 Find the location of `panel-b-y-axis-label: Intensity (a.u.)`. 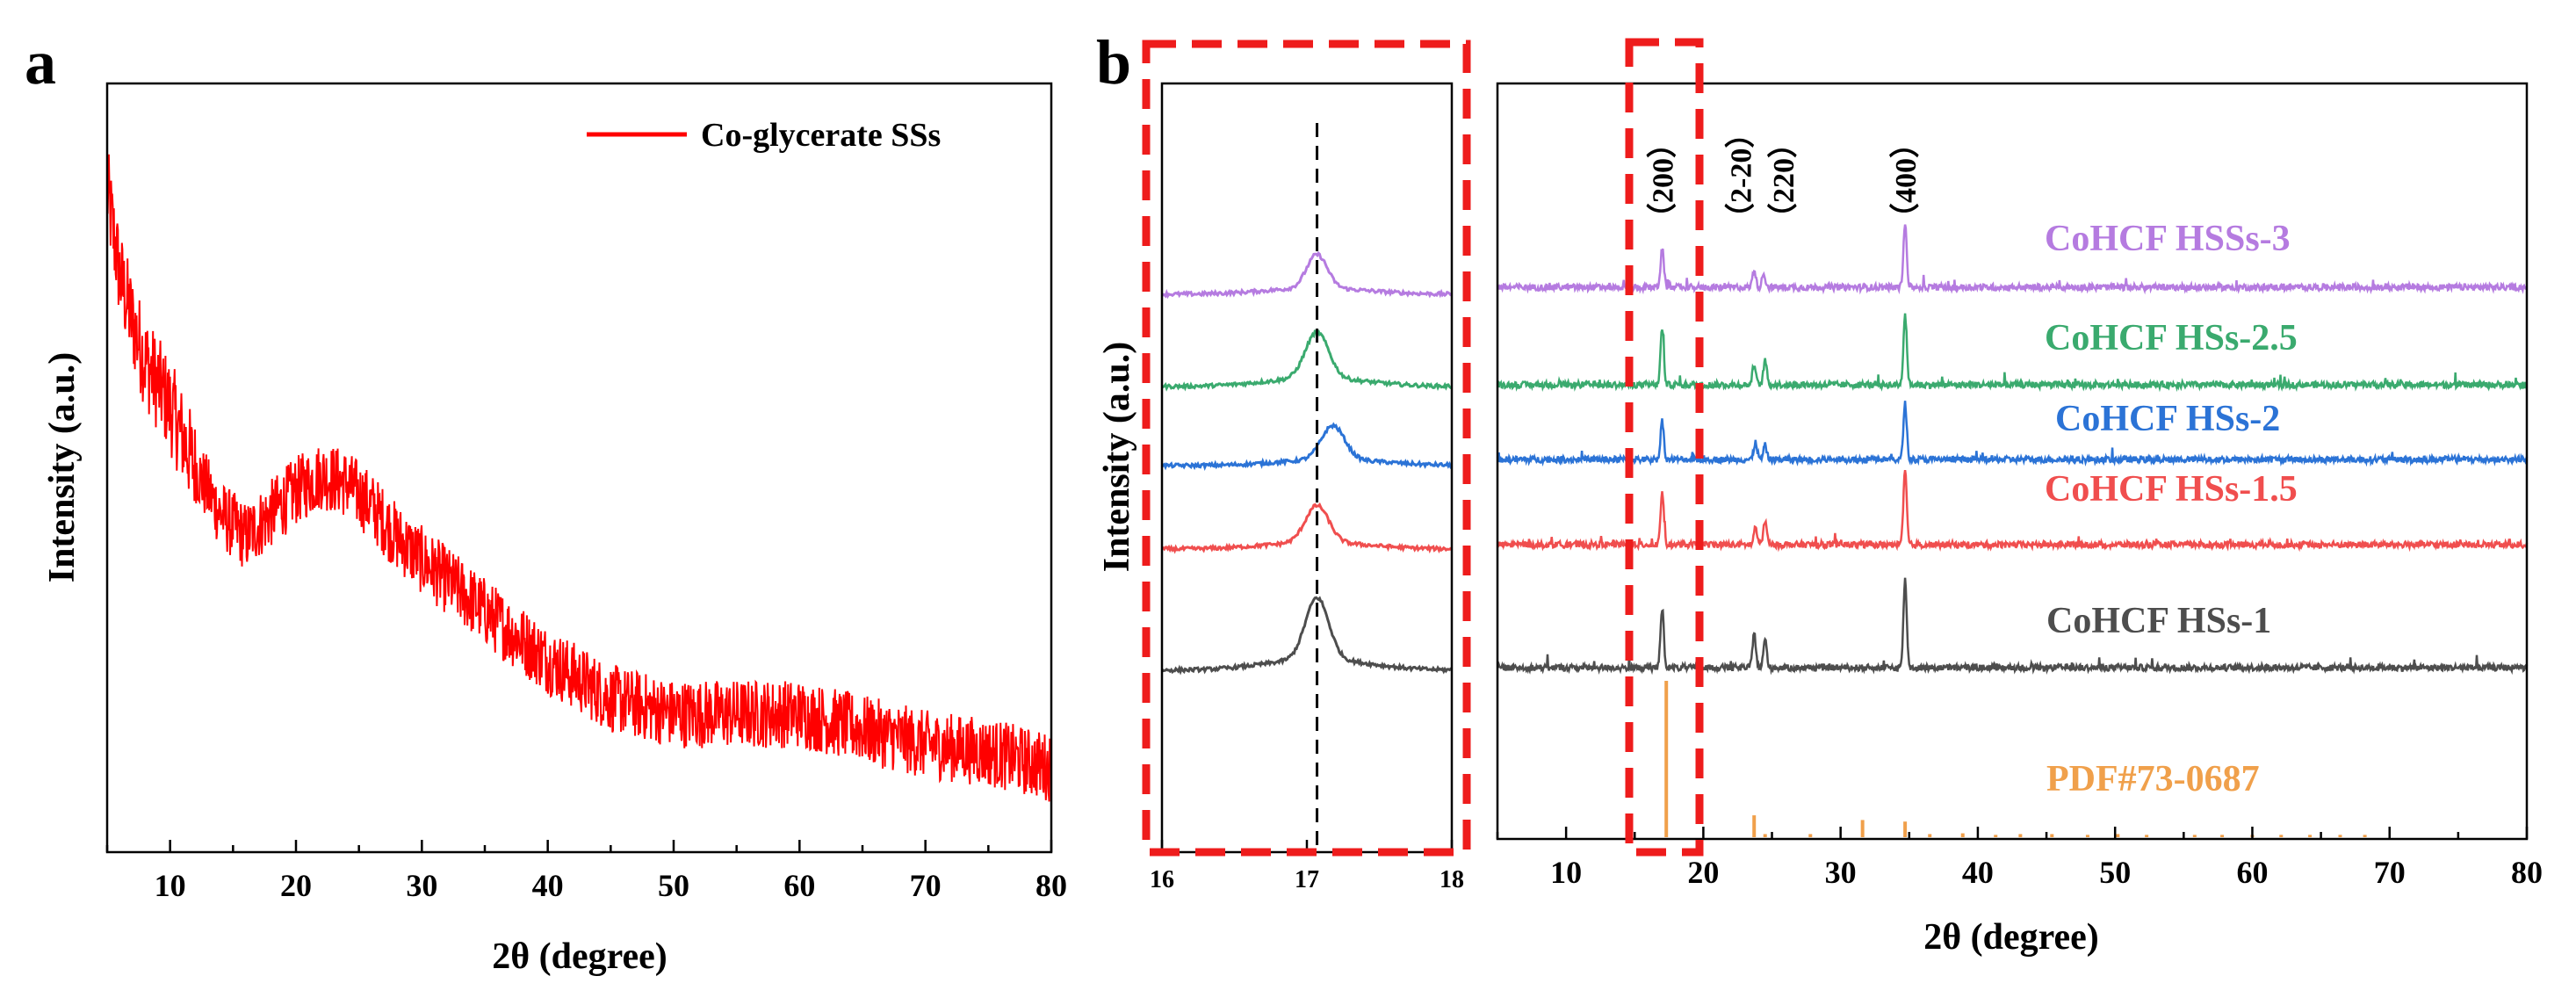

panel-b-y-axis-label: Intensity (a.u.) is located at coordinates (1117, 457).